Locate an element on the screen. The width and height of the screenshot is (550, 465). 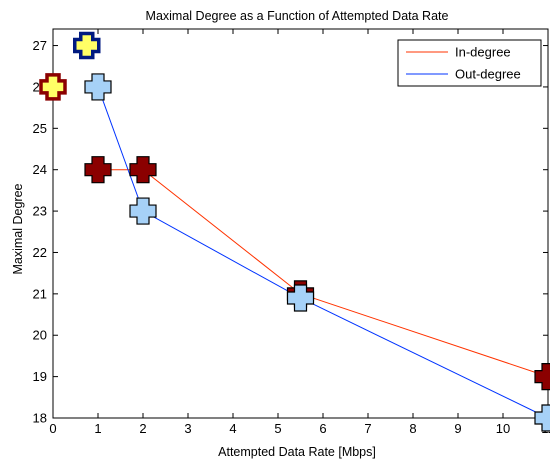
y-tick-label: 18 is located at coordinates (40, 418).